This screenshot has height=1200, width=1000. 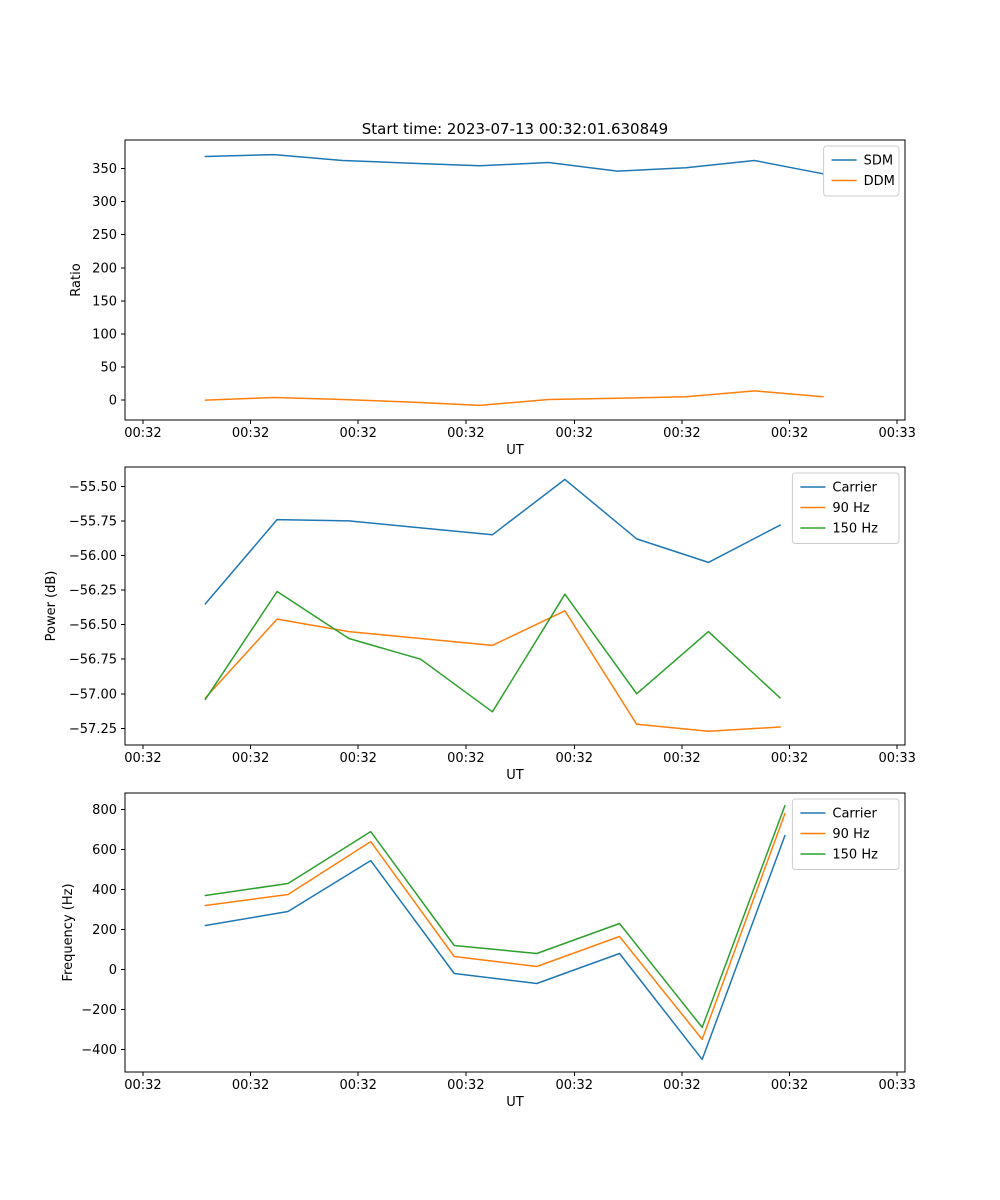 I want to click on y-tick-label: −57.25, so click(x=93, y=729).